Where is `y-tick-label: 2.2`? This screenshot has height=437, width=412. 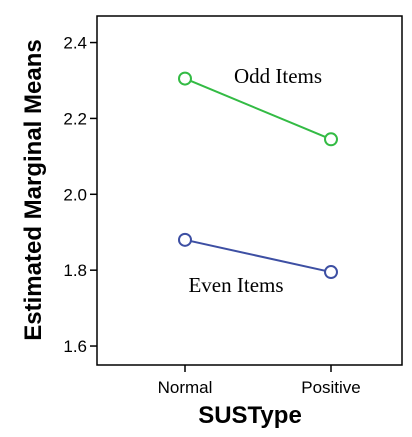 y-tick-label: 2.2 is located at coordinates (75, 118).